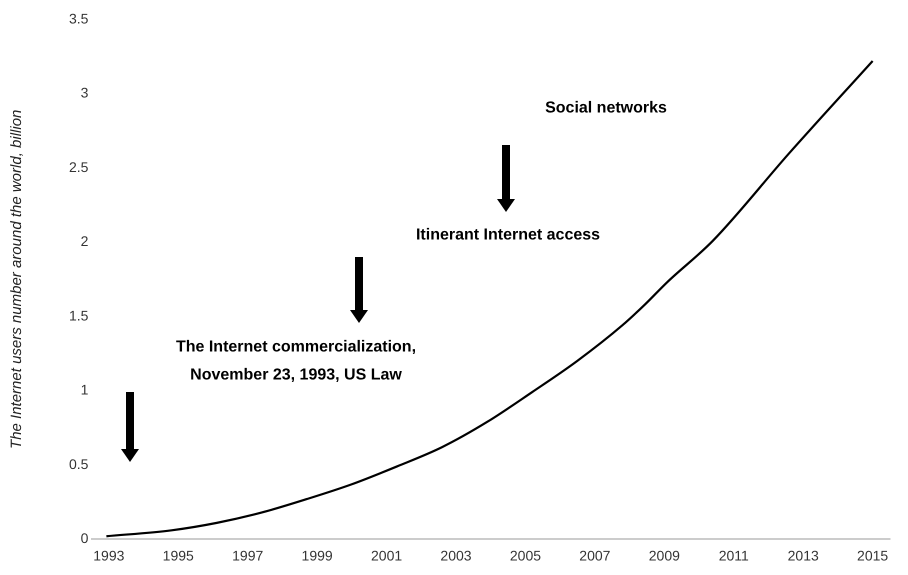 The width and height of the screenshot is (908, 575). I want to click on annotation: Social networks, so click(606, 107).